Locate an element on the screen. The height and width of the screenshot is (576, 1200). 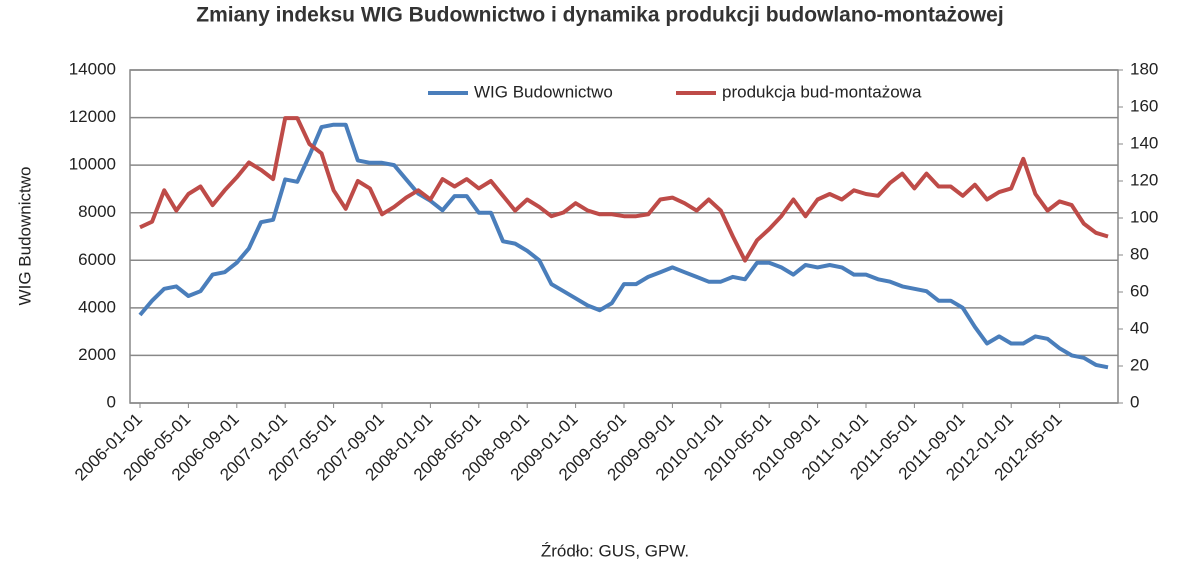
y2-tick-label: 40 is located at coordinates (1139, 327).